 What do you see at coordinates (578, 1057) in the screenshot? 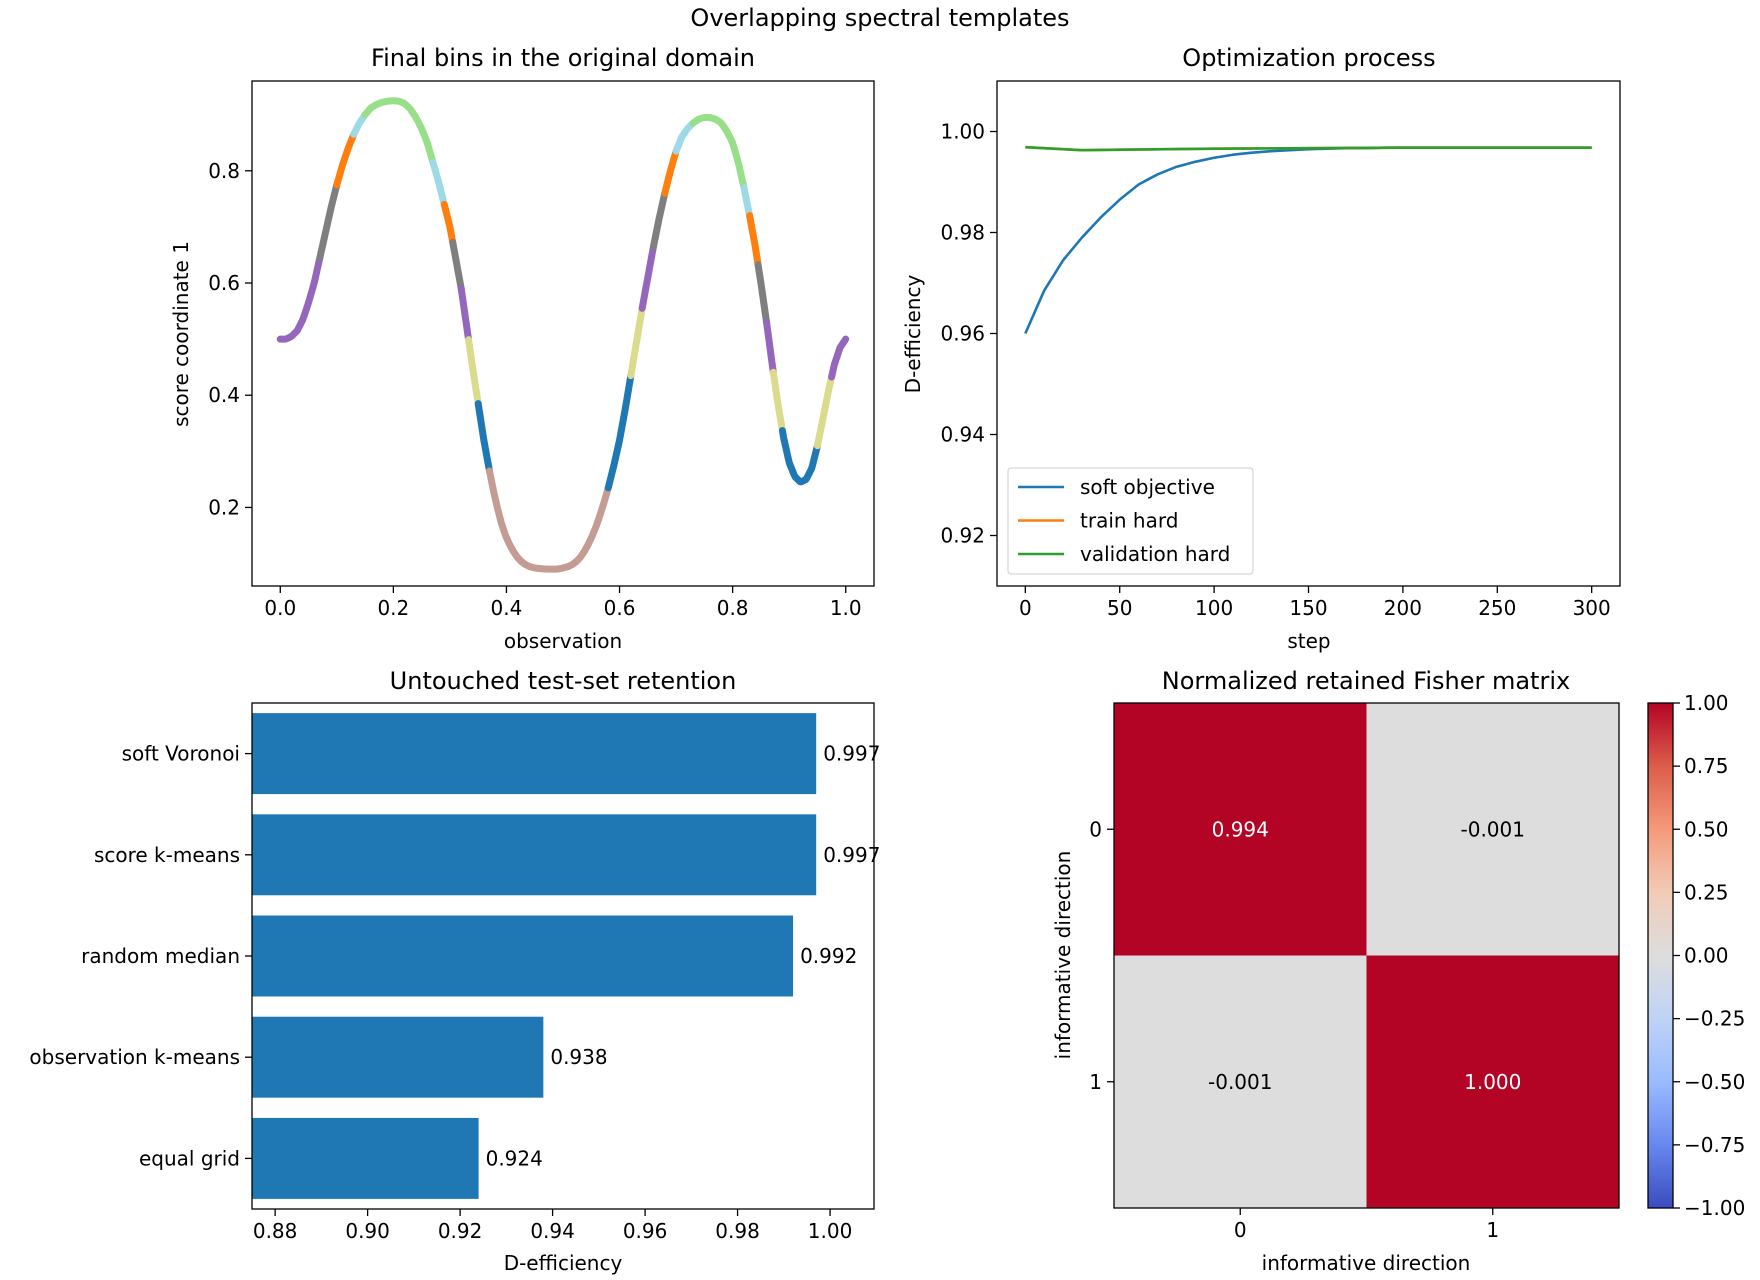
I see `bar-value-label: 0.938` at bounding box center [578, 1057].